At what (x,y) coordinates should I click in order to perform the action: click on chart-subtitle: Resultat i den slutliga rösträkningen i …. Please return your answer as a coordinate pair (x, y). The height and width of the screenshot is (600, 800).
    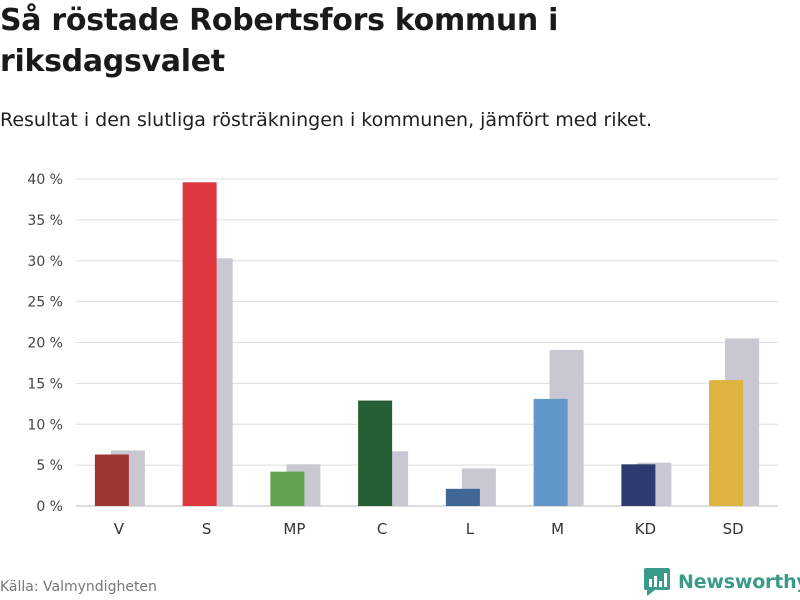
    Looking at the image, I should click on (326, 120).